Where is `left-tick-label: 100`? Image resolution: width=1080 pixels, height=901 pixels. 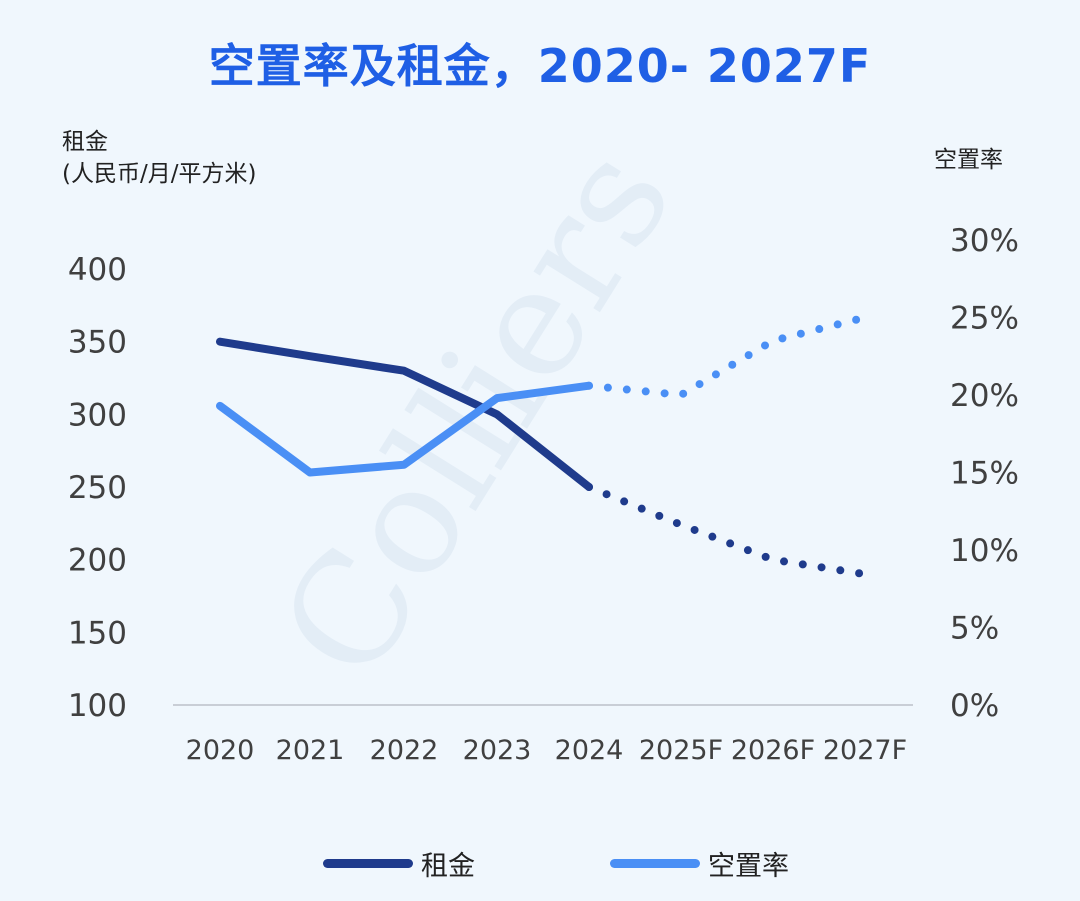
left-tick-label: 100 is located at coordinates (97, 706).